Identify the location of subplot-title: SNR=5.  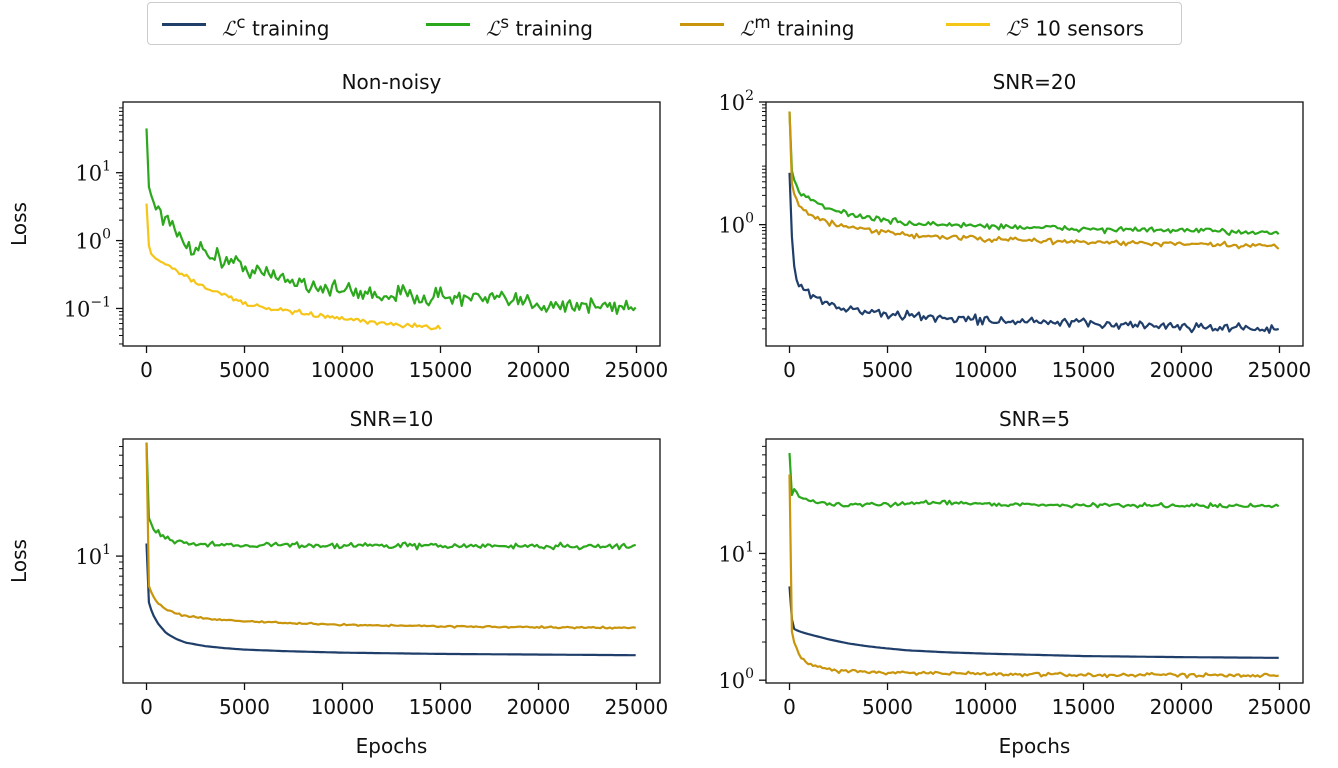
(1034, 419).